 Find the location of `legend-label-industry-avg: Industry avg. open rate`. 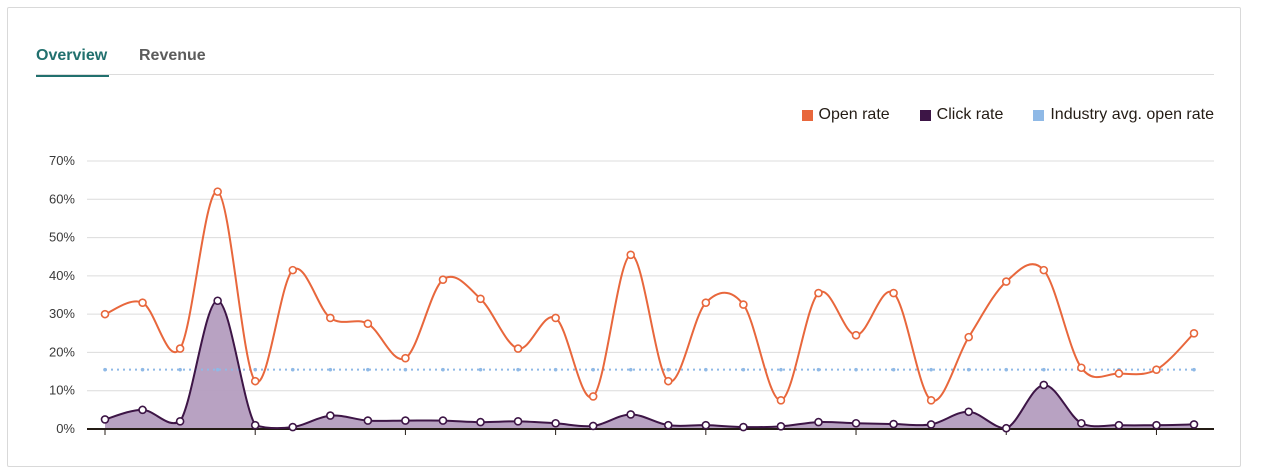

legend-label-industry-avg: Industry avg. open rate is located at coordinates (1132, 114).